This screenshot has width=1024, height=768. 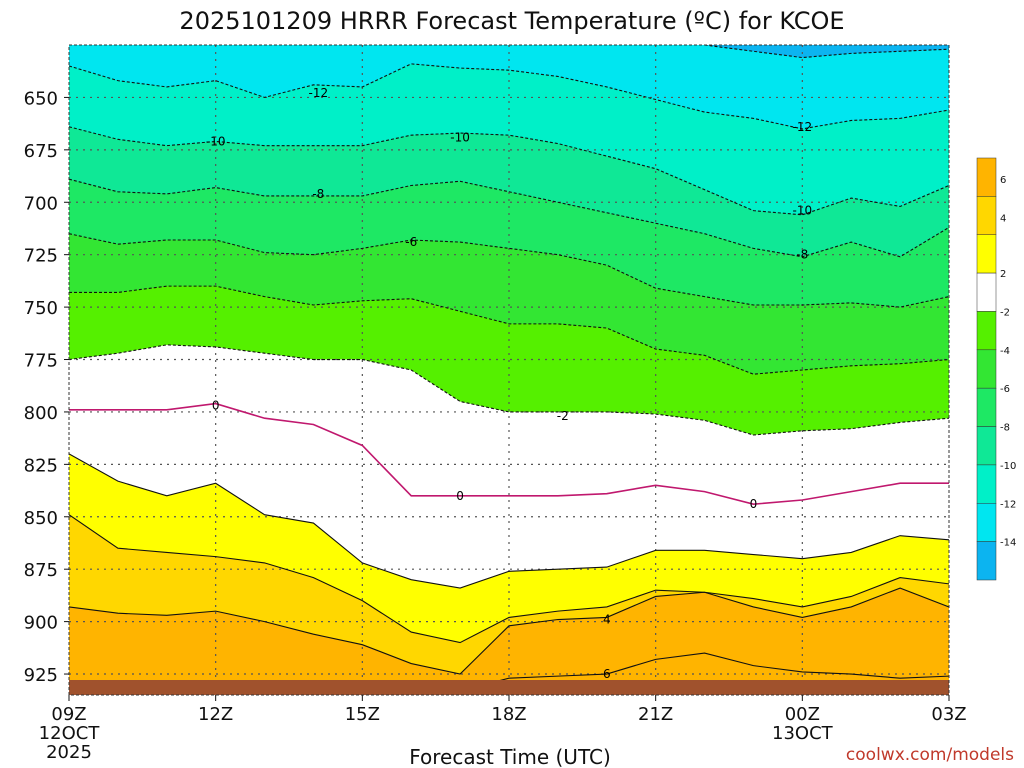 I want to click on x-tick-label: 00Z, so click(x=802, y=714).